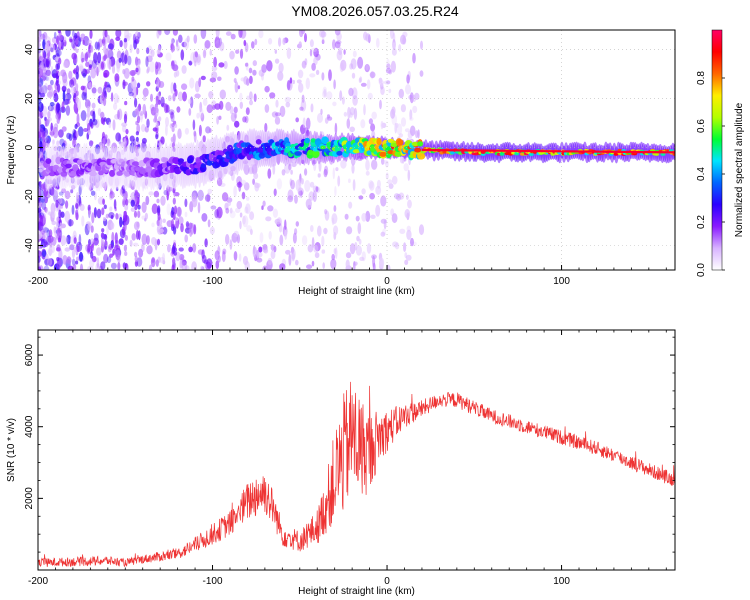  I want to click on x-tick-label: -100, so click(213, 281).